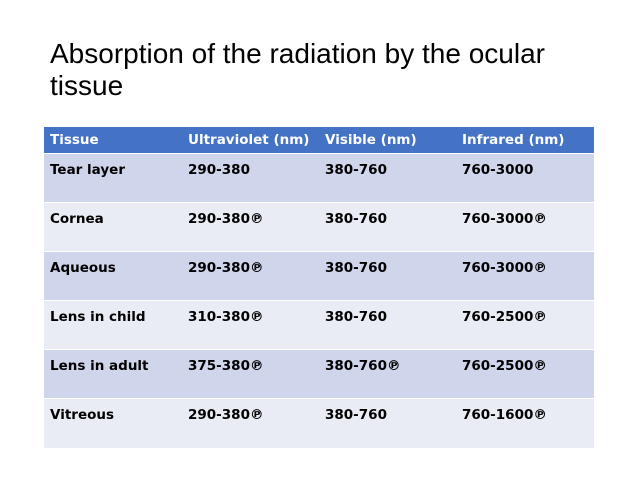 Image resolution: width=638 pixels, height=478 pixels. I want to click on table-cell: 760-1600℗, so click(525, 423).